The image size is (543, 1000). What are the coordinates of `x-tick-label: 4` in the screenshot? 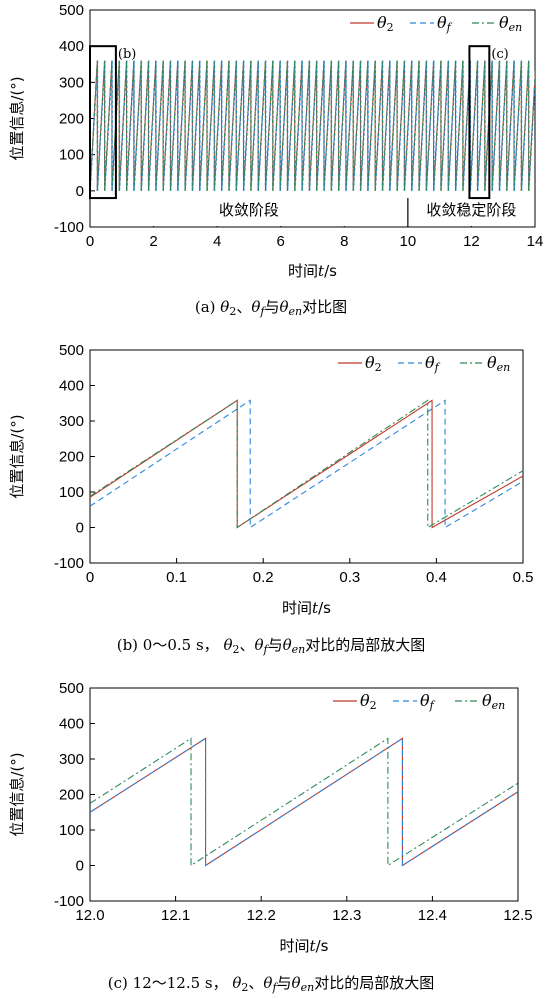 It's located at (217, 241).